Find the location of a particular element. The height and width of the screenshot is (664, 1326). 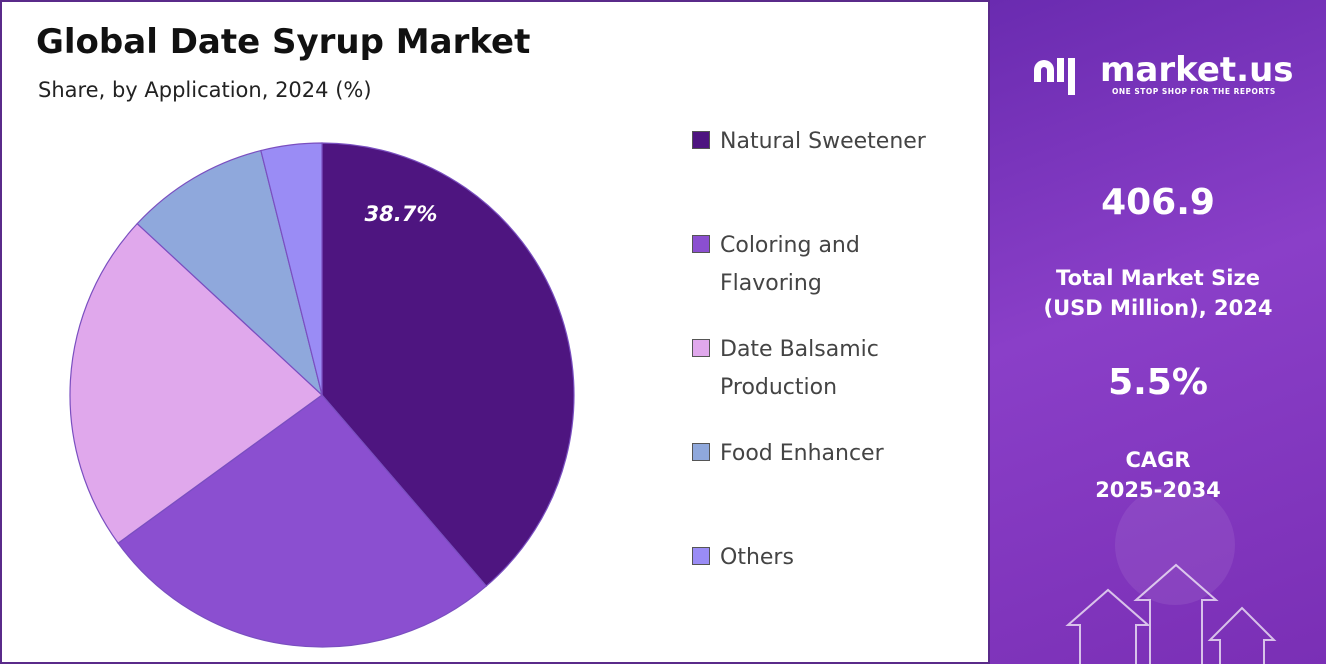

legend-item: Coloring and Flavoring is located at coordinates (827, 265).